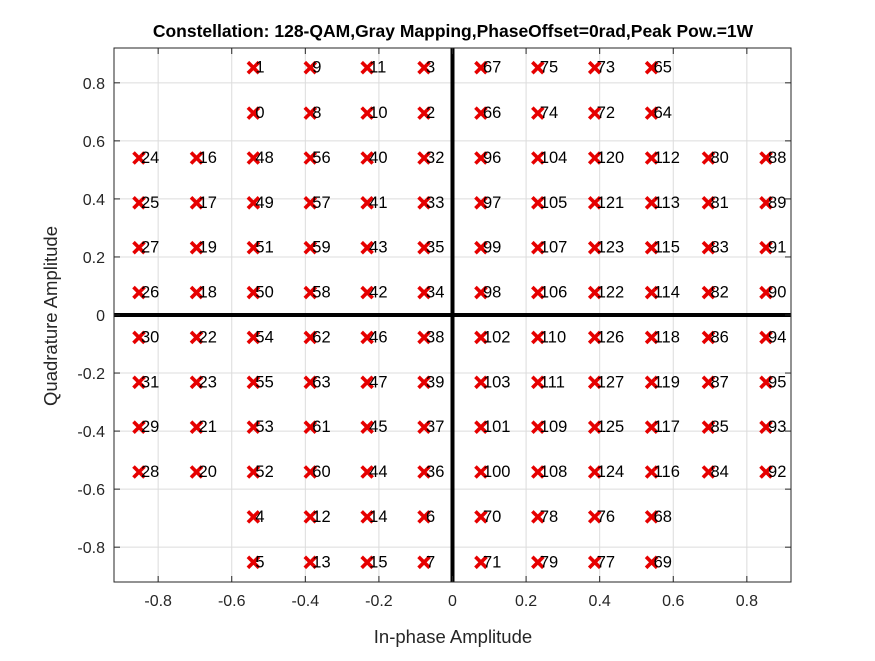  What do you see at coordinates (554, 203) in the screenshot?
I see `point-label: 105` at bounding box center [554, 203].